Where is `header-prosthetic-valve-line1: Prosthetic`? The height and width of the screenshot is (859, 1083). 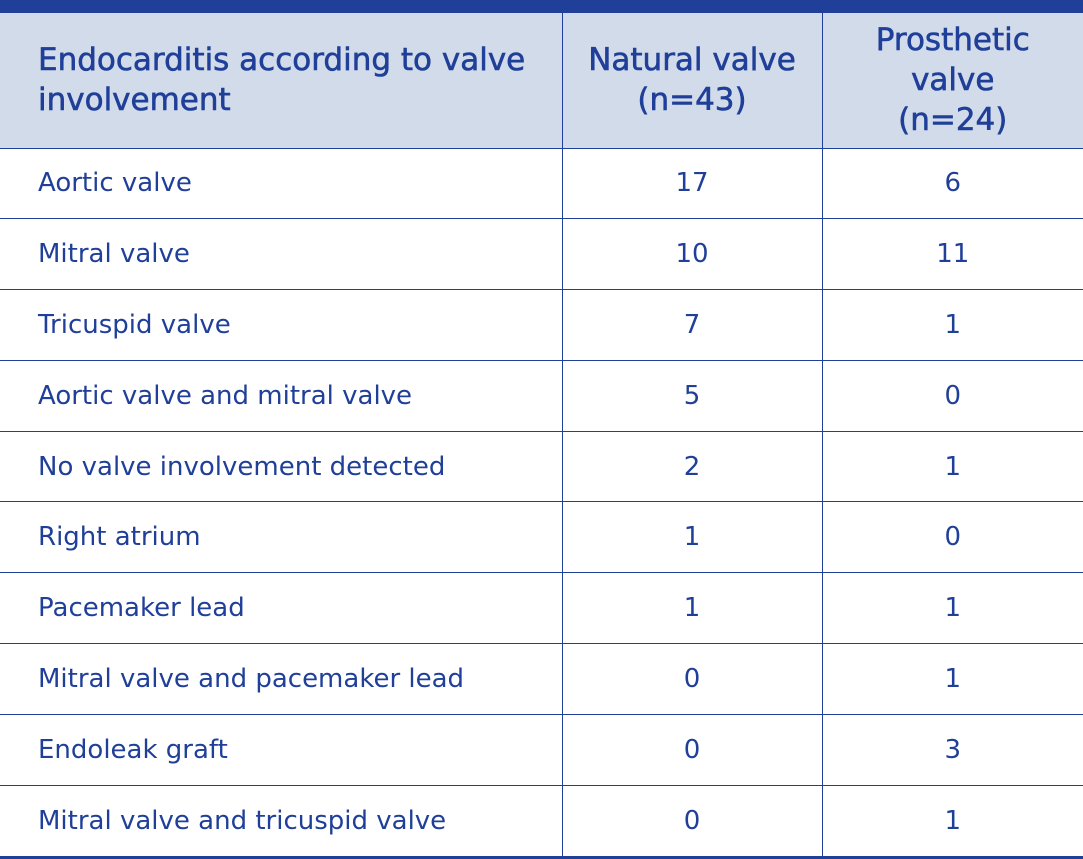
header-prosthetic-valve-line1: Prosthetic is located at coordinates (952, 40).